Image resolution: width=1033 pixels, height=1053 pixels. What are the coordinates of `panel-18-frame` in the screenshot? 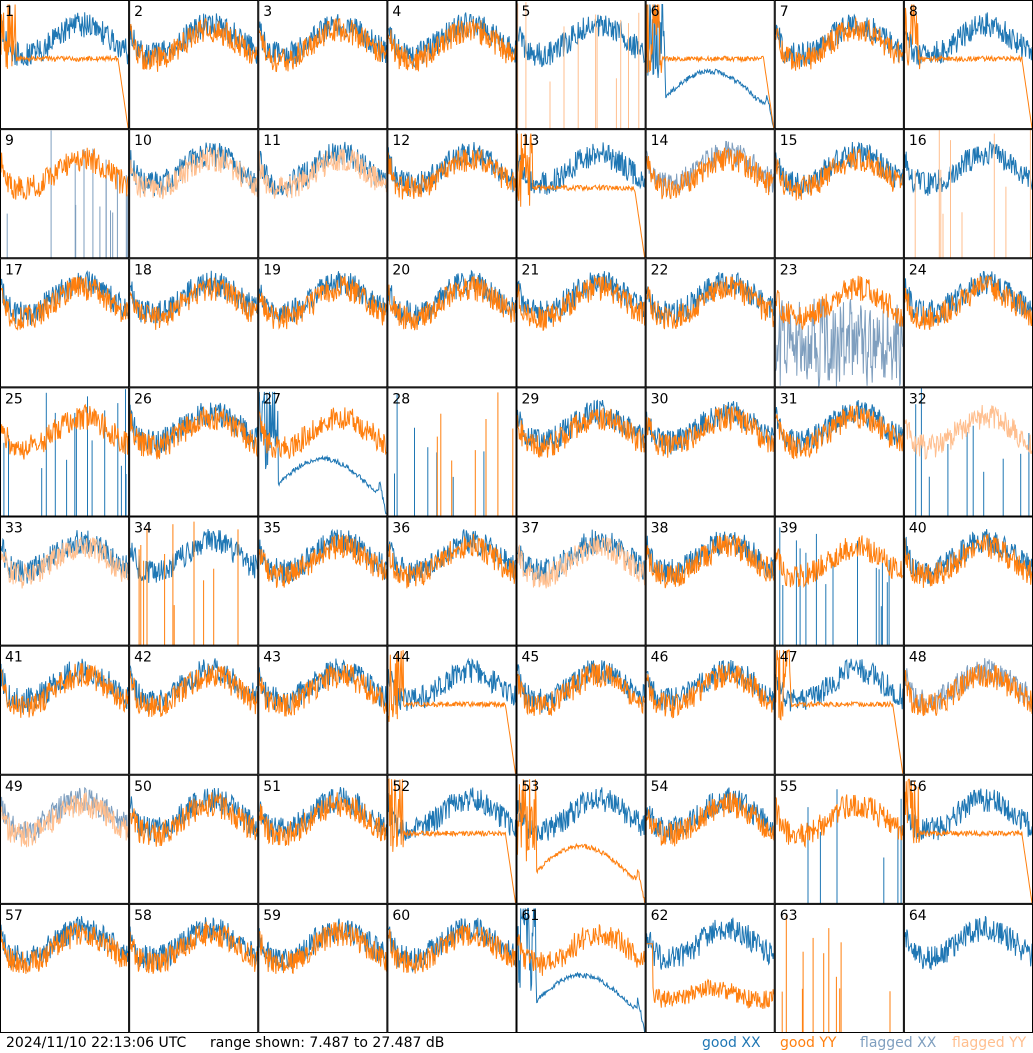 It's located at (194, 323).